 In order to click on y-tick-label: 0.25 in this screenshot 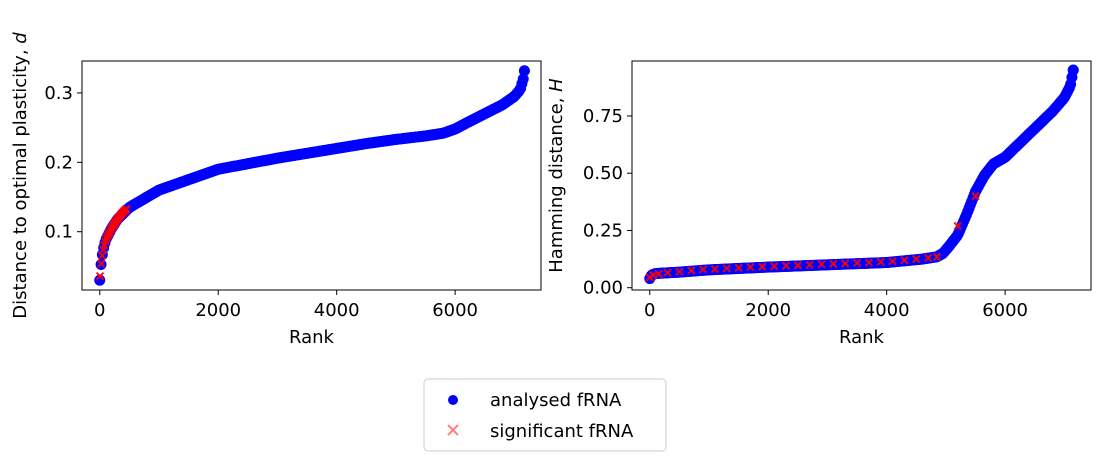, I will do `click(603, 230)`.